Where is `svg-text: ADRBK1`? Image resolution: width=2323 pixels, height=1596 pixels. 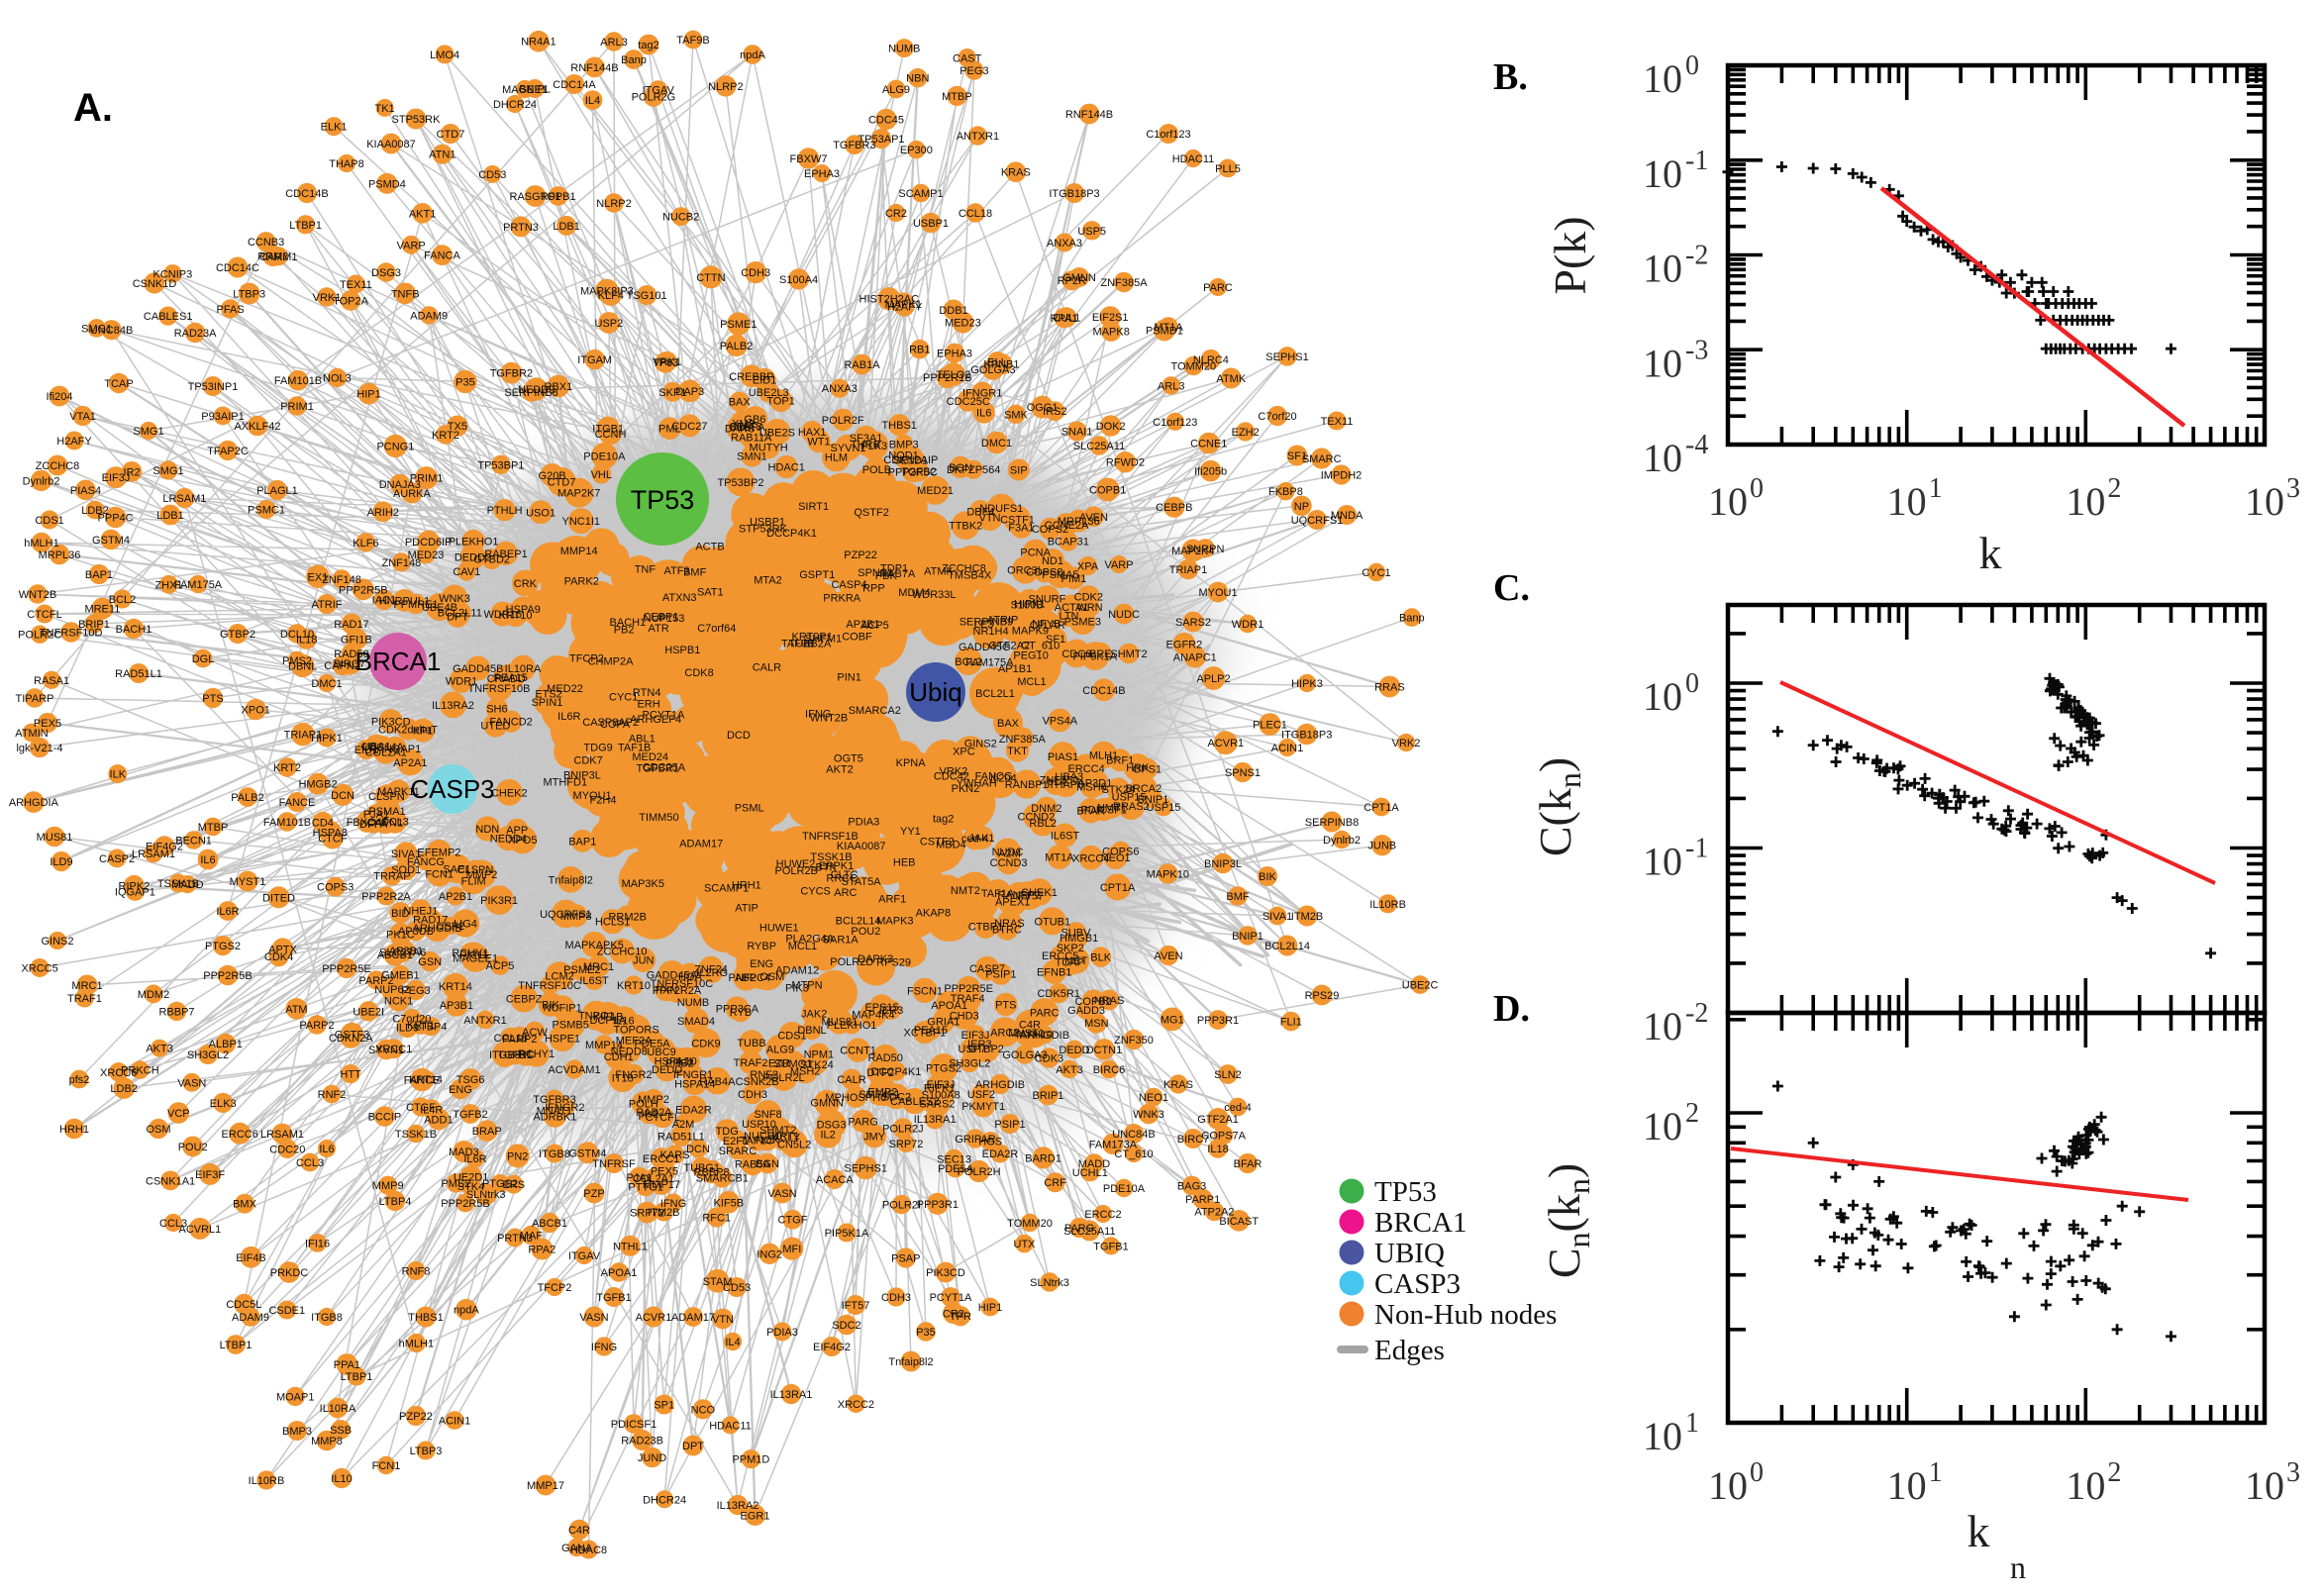
svg-text: ADRBK1 is located at coordinates (554, 1117).